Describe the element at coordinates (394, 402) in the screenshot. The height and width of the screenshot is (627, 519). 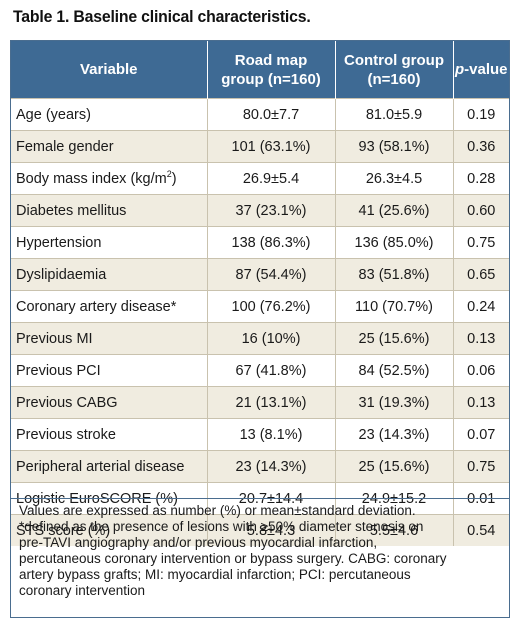
I see `cell-control: 31 (19.3%)` at that location.